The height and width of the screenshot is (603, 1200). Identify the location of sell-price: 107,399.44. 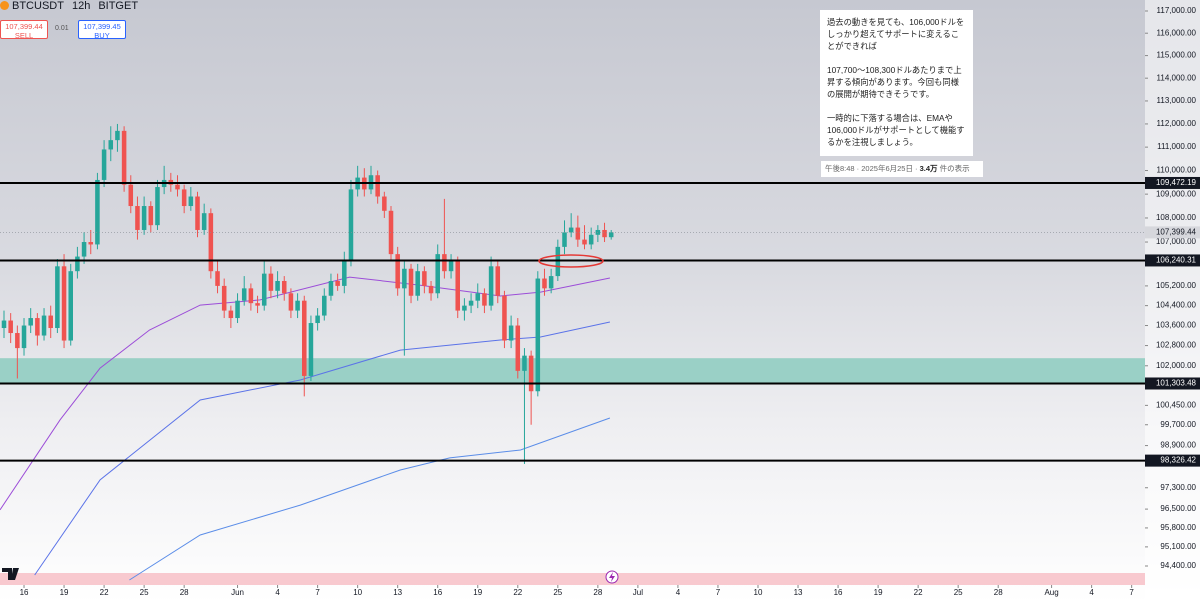
(24, 26).